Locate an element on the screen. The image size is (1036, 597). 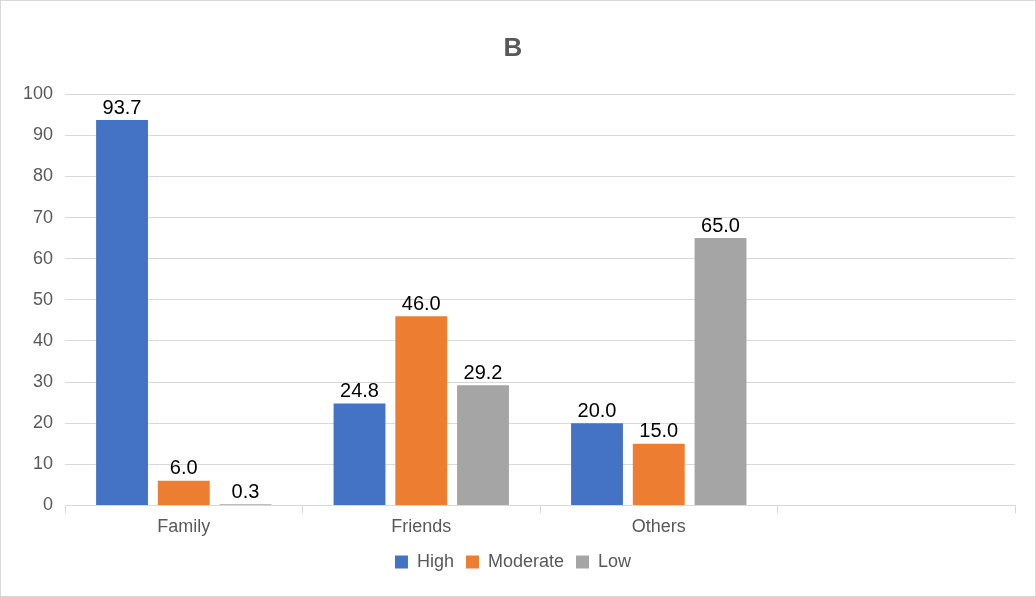
legend-label: High is located at coordinates (435, 560).